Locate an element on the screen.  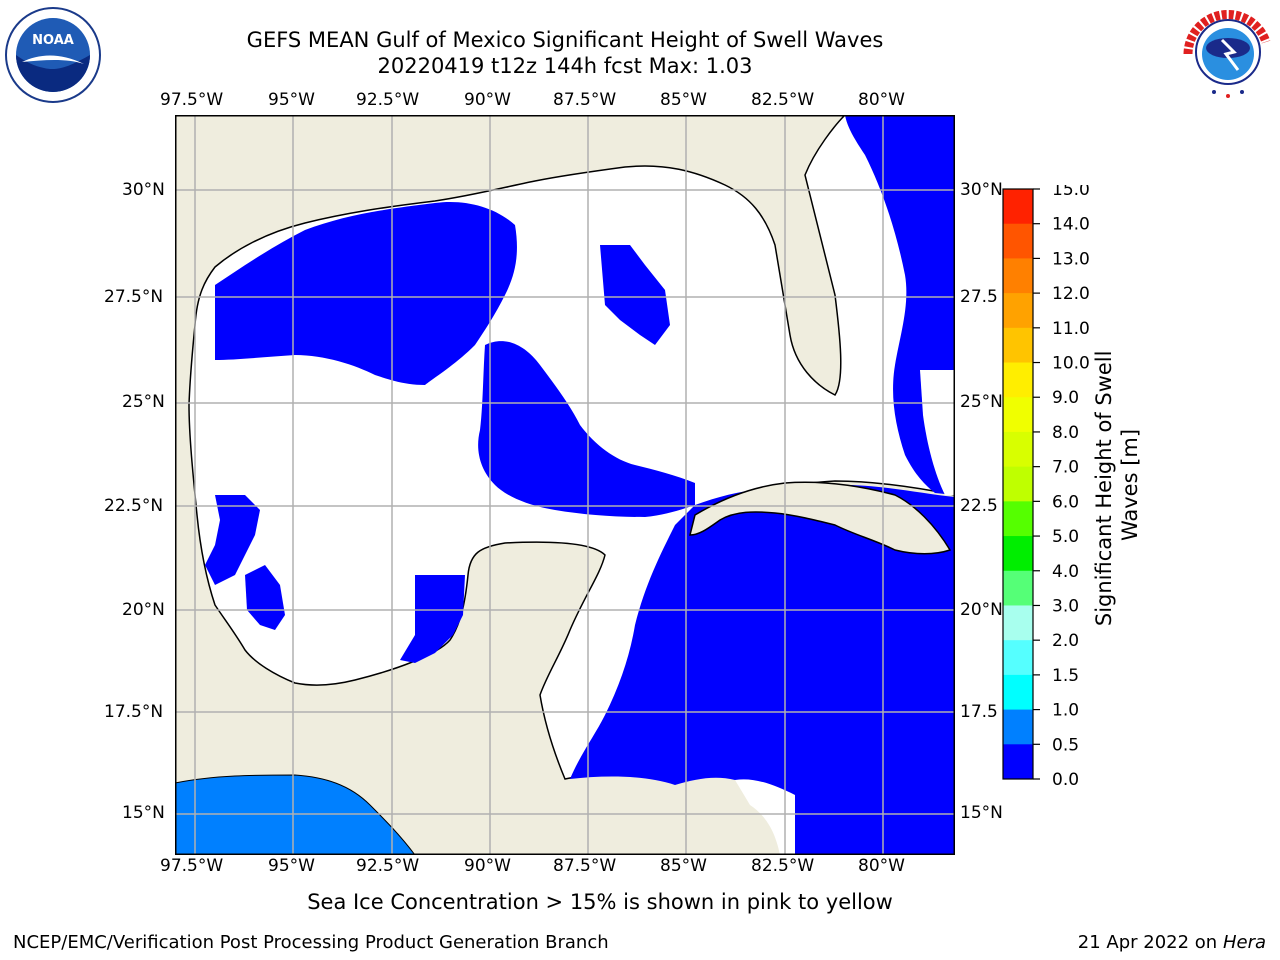
lon-label-top: 95°W is located at coordinates (291, 100).